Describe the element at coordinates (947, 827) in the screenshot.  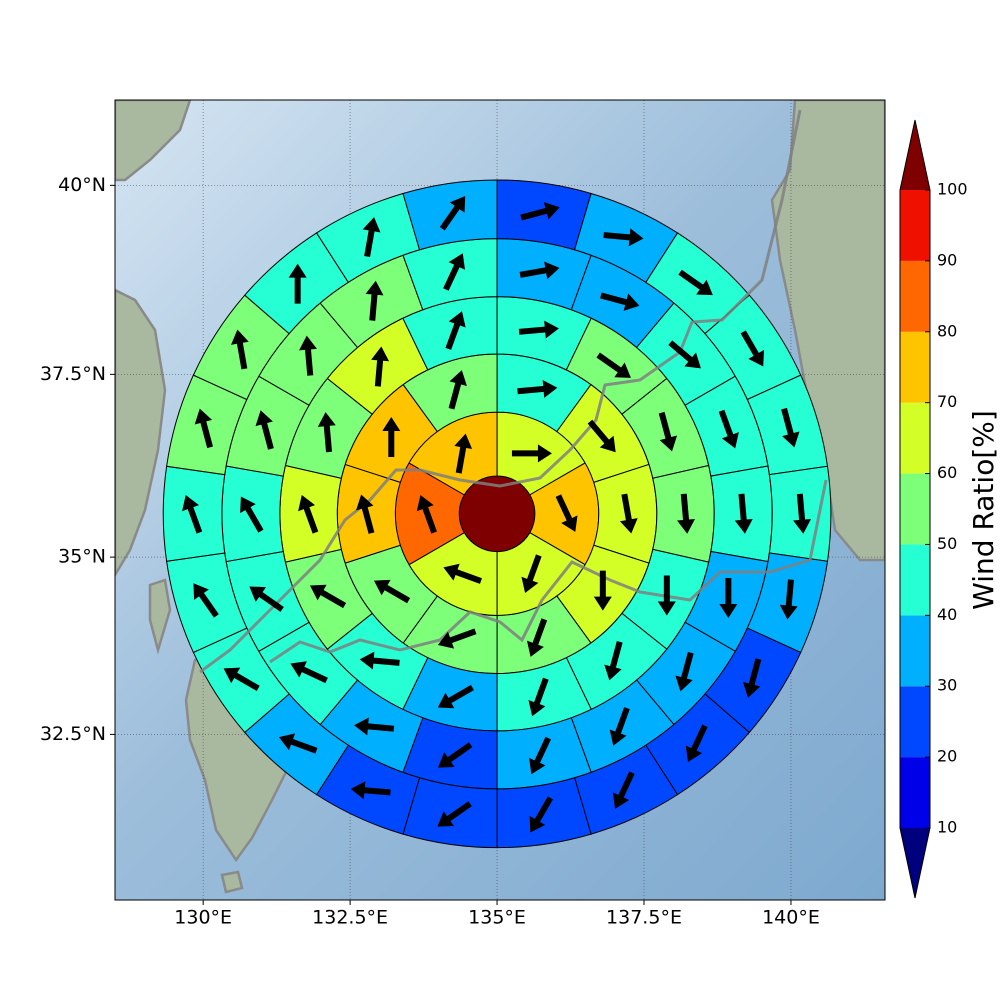
I see `colorbar-tick-label: 10` at that location.